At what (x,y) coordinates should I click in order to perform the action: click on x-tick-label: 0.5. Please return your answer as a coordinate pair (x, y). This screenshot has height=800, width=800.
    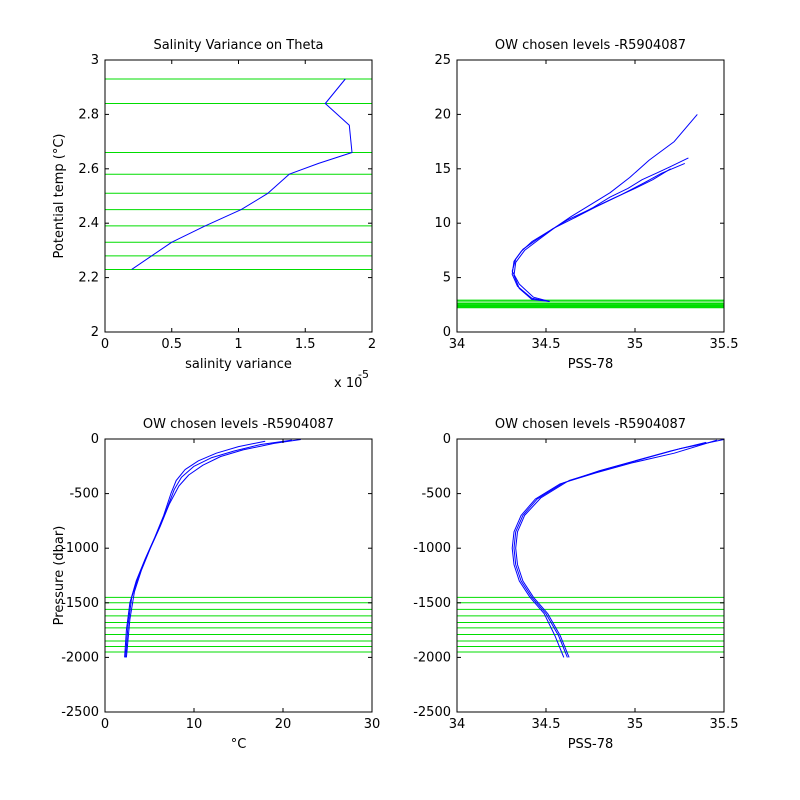
    Looking at the image, I should click on (171, 344).